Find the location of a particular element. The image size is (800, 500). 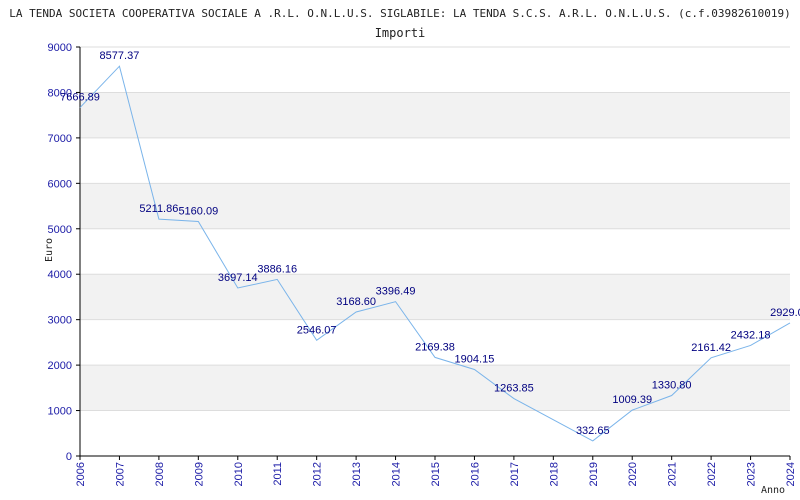

y-tick-label: 3000 is located at coordinates (60, 321).